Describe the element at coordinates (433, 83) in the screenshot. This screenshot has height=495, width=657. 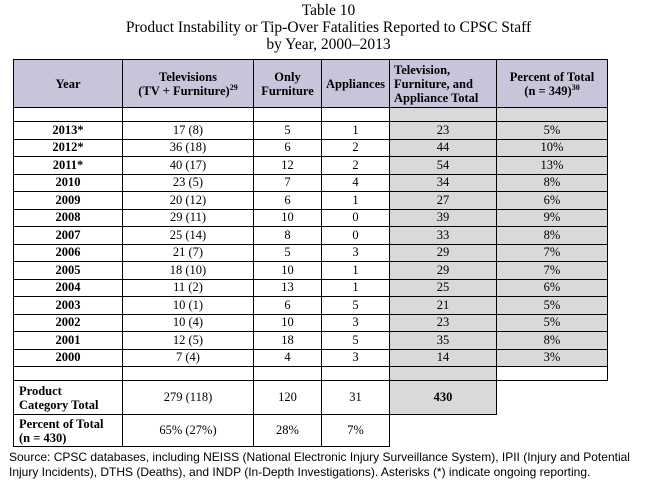
I see `header-total-line2: Furniture, and` at that location.